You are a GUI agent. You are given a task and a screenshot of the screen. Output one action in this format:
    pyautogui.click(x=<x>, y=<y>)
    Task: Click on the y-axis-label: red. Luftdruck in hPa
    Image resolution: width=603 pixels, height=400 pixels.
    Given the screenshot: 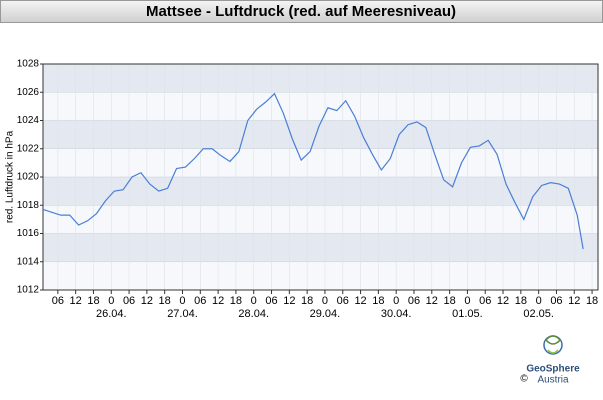 What is the action you would take?
    pyautogui.click(x=10, y=176)
    